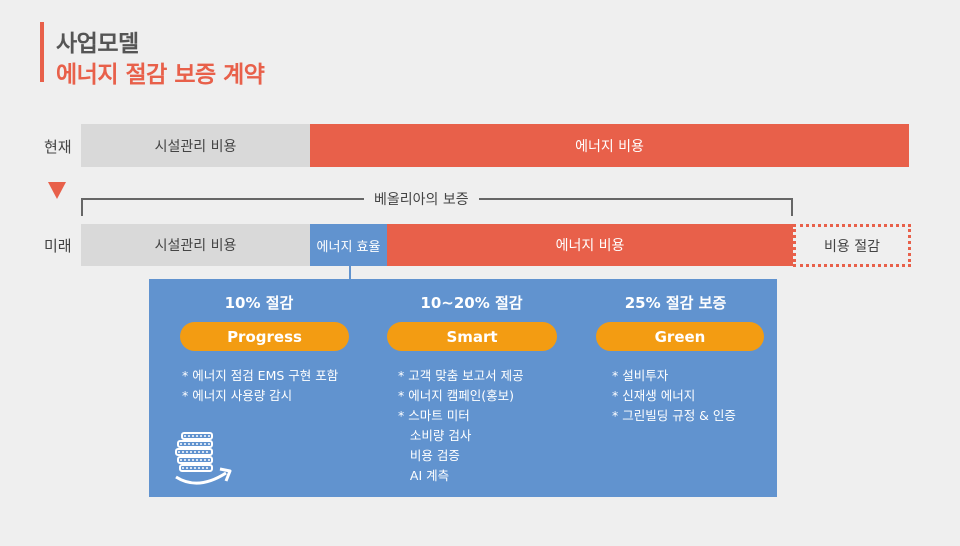 This screenshot has width=960, height=546. I want to click on tier-pill-progress: Progress, so click(264, 336).